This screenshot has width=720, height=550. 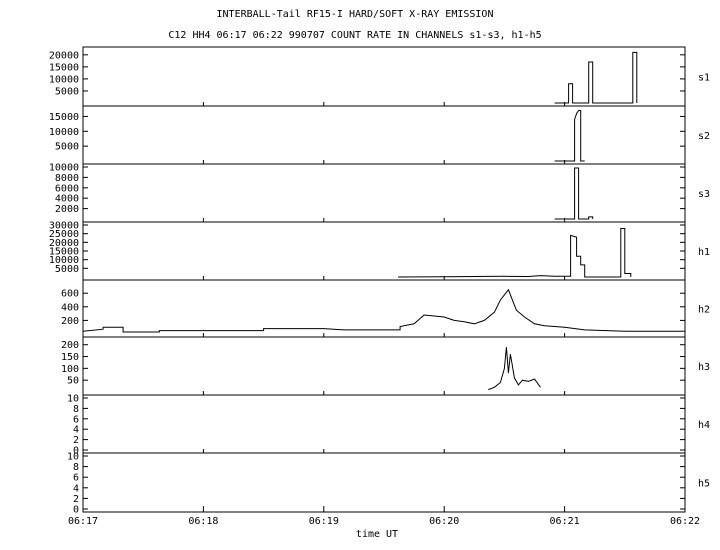 I want to click on channel-label: s2, so click(x=704, y=136).